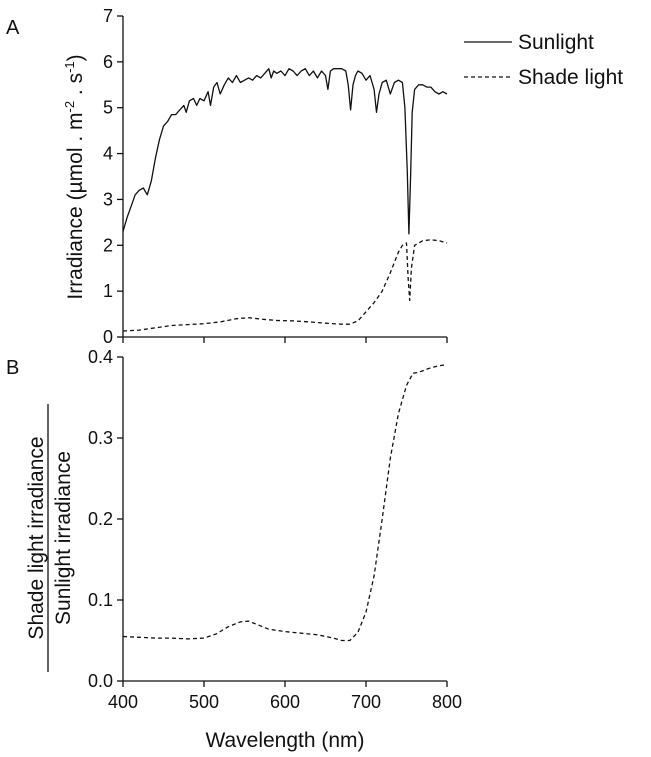 This screenshot has height=757, width=651. Describe the element at coordinates (108, 245) in the screenshot. I see `a-y-tick-label: 2` at that location.